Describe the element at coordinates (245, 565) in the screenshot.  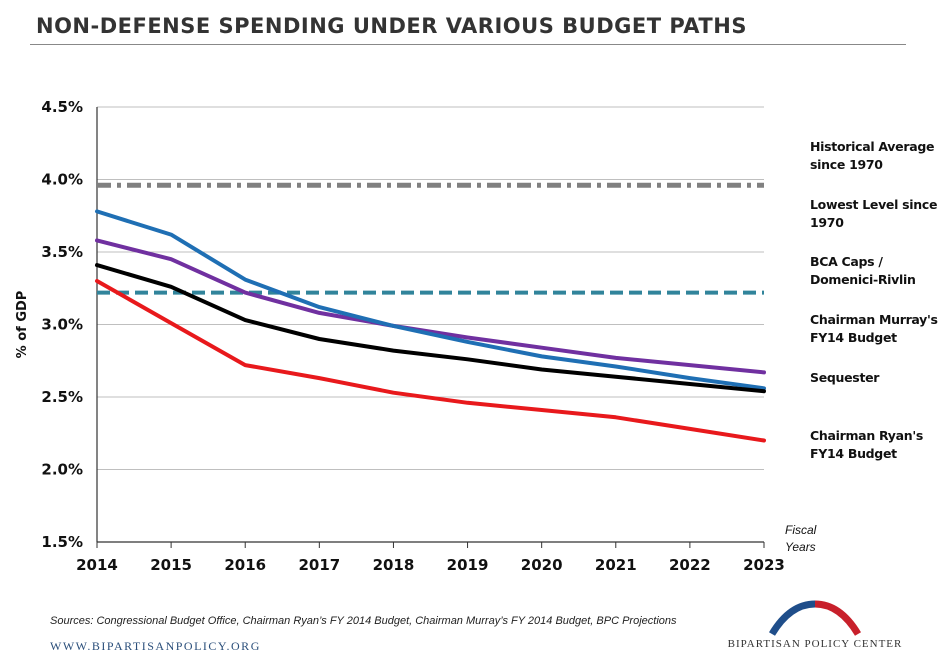
I see `x-tick-label: 2016` at that location.